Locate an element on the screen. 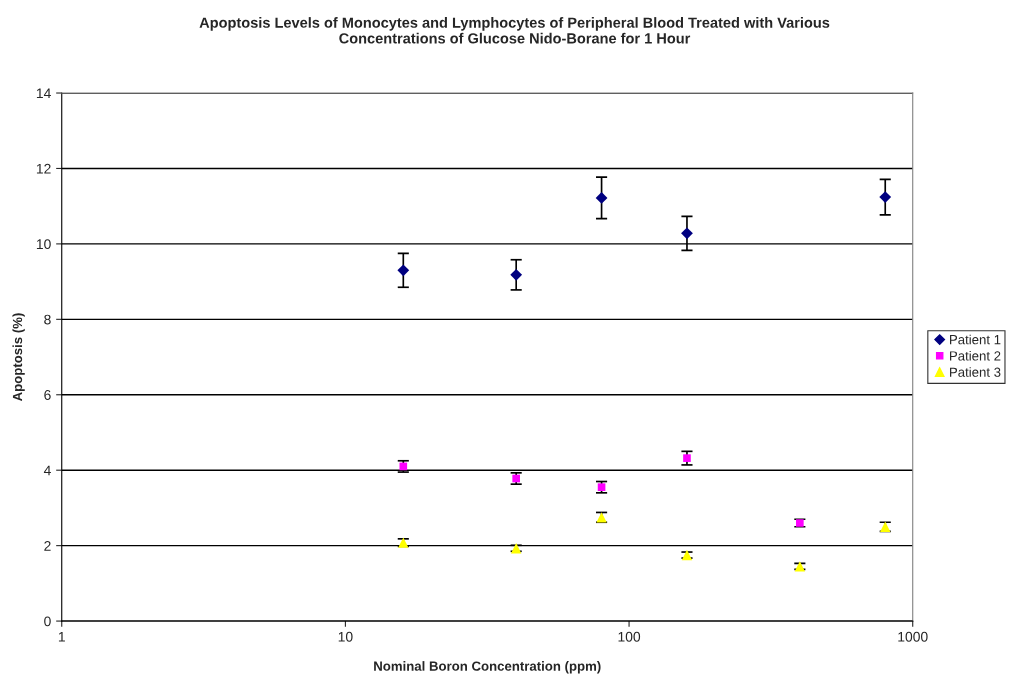 The width and height of the screenshot is (1029, 684). y-tick-label: 14 is located at coordinates (43, 93).